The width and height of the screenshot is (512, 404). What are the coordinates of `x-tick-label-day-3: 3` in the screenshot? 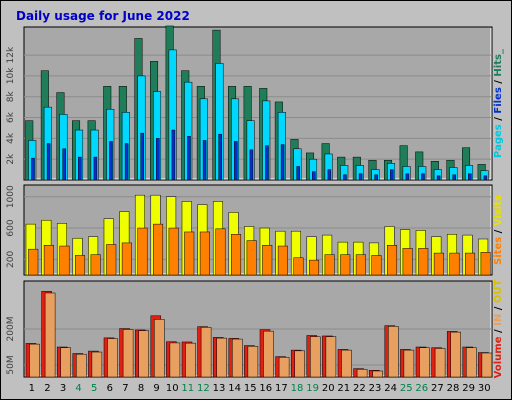 It's located at (63, 388).